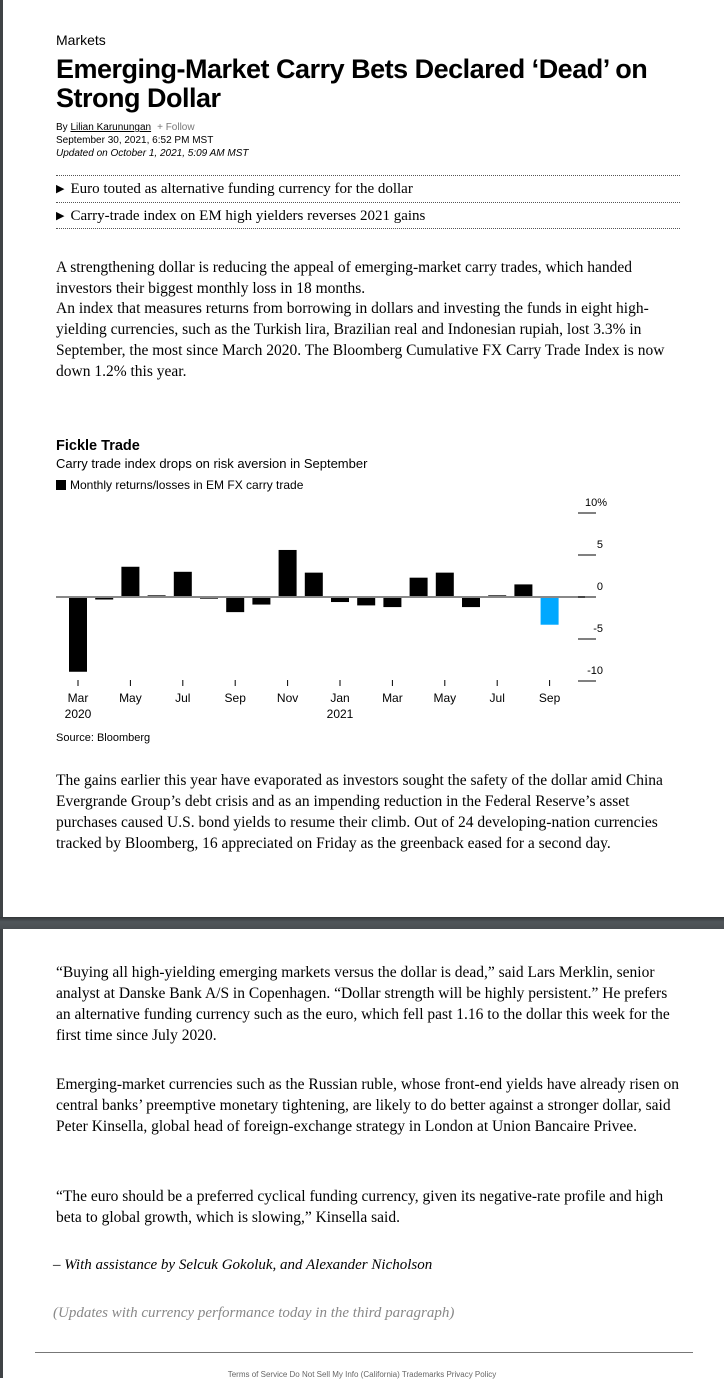  I want to click on follow-button: + Follow, so click(176, 127).